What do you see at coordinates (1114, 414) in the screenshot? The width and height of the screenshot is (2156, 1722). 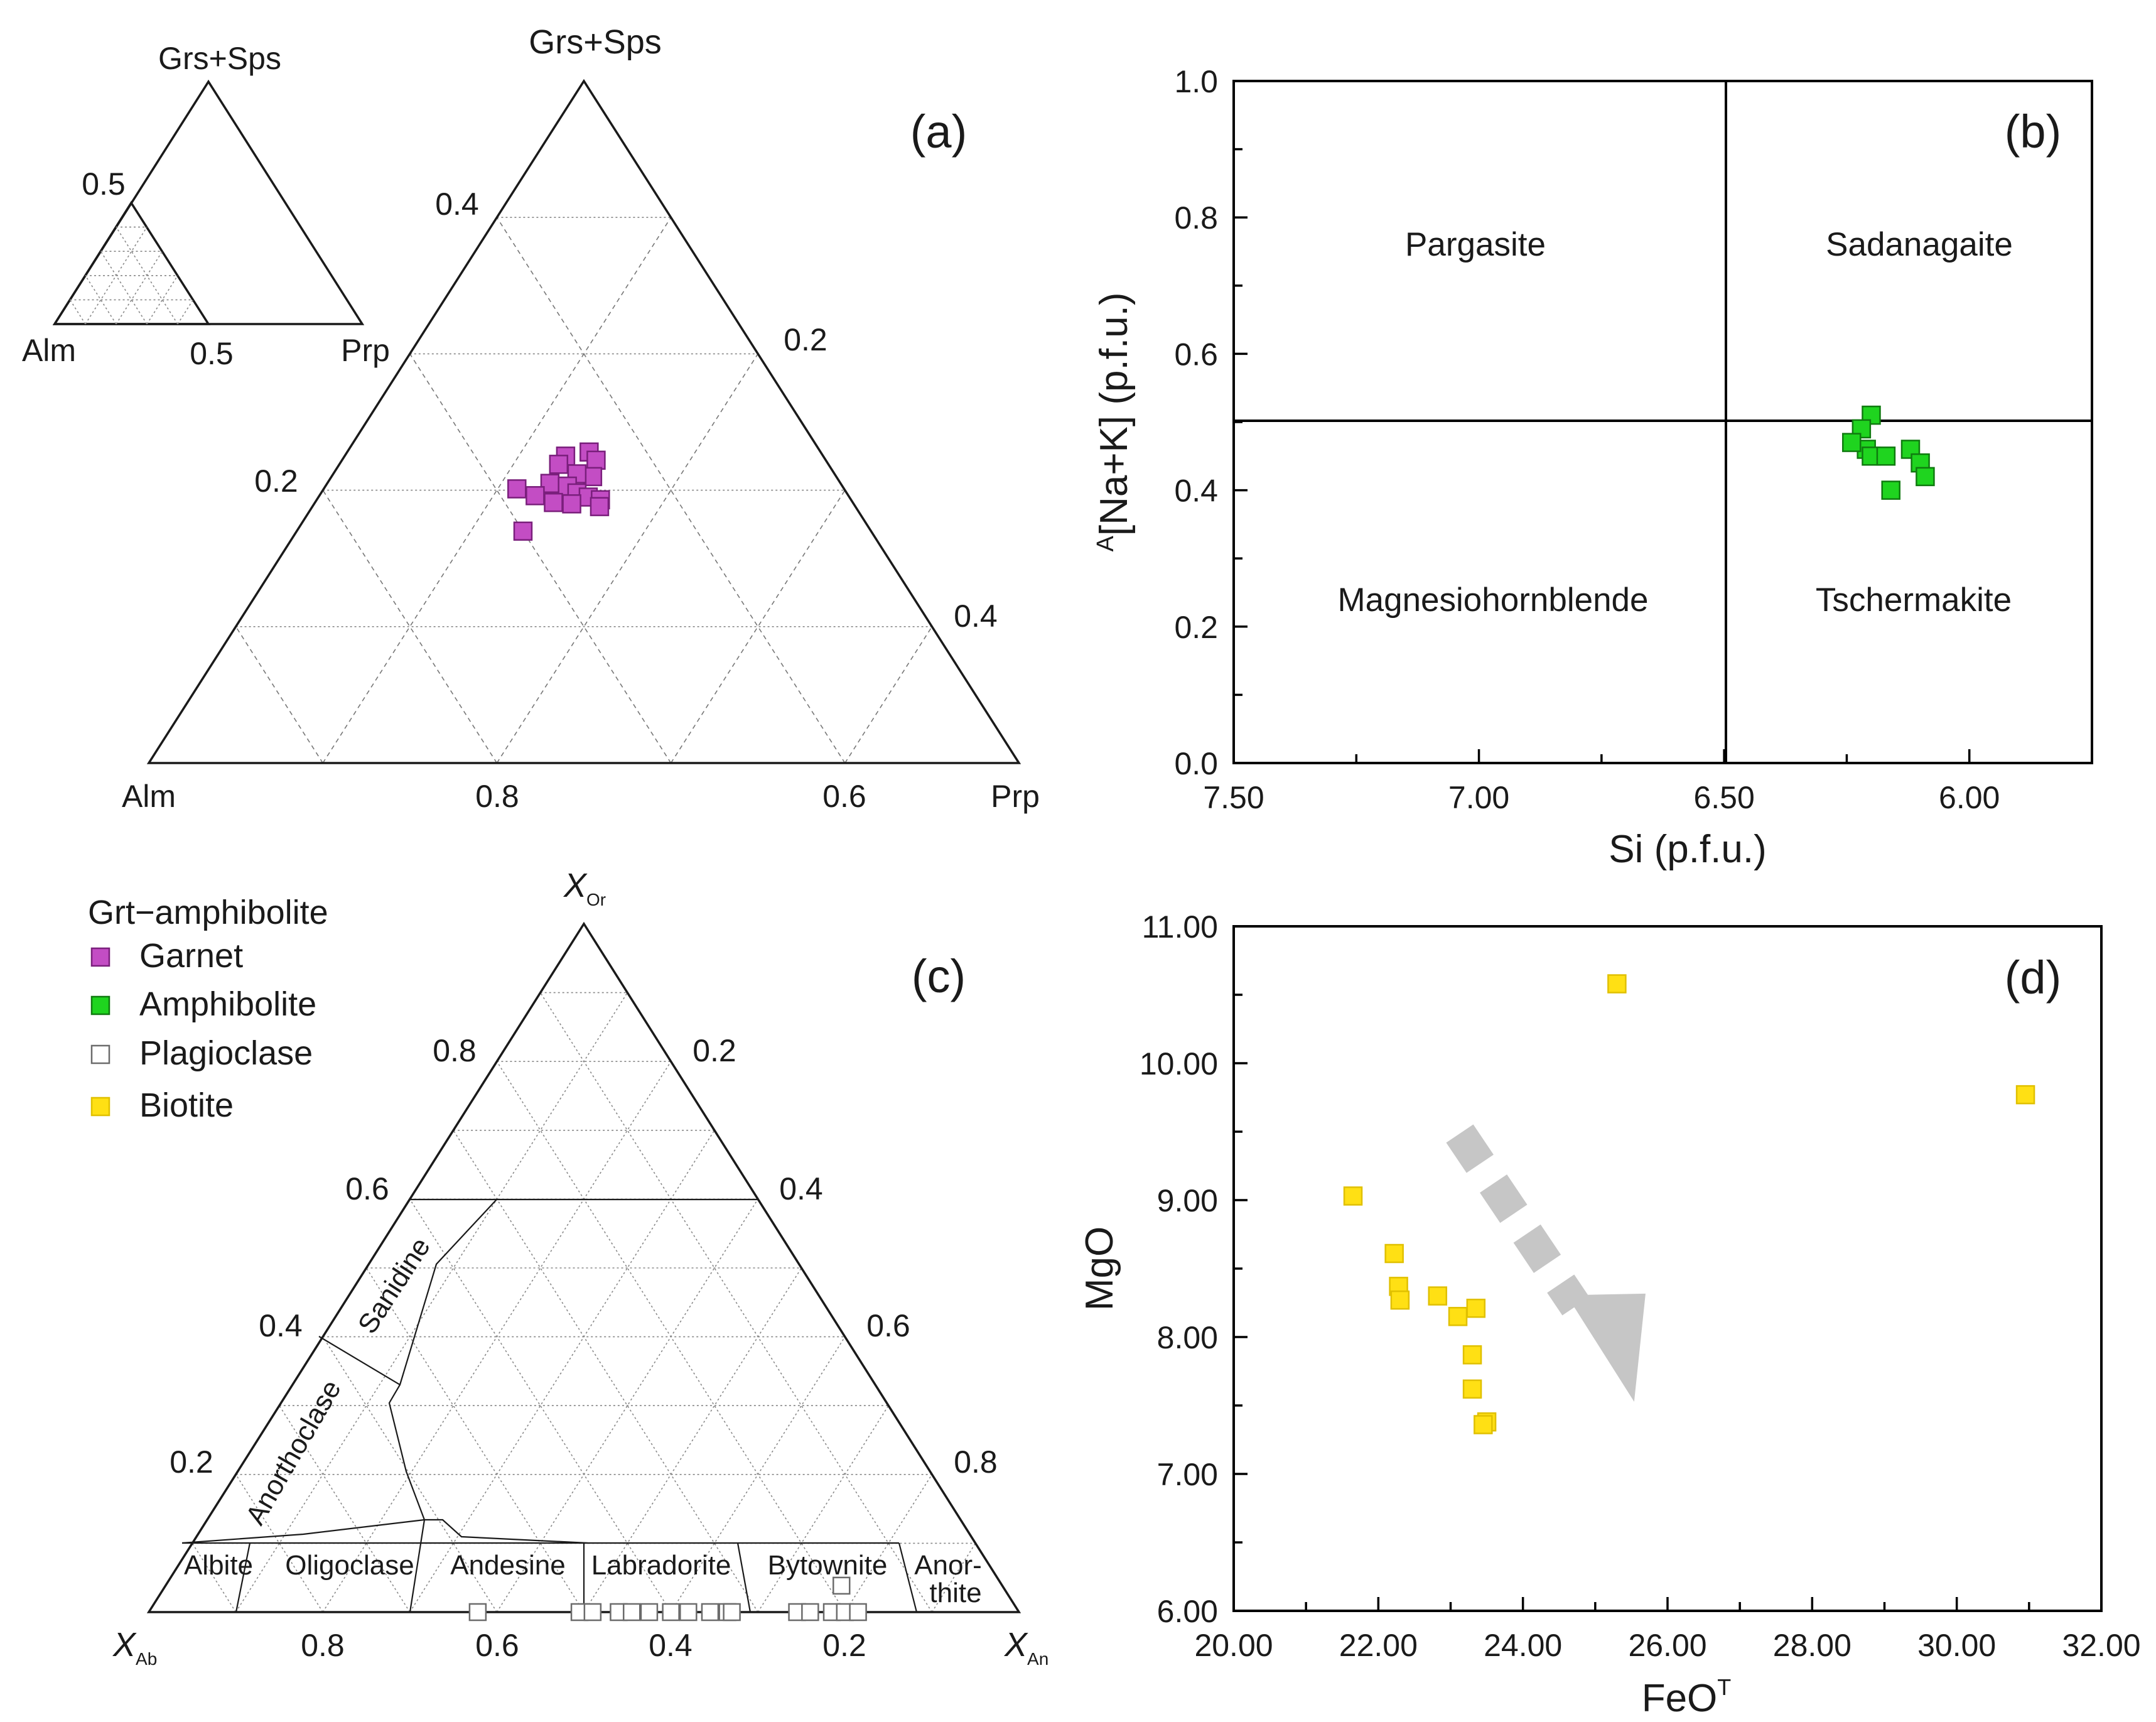 I see `y-axis-label-text: [Na+K] (p.f.u.)` at bounding box center [1114, 414].